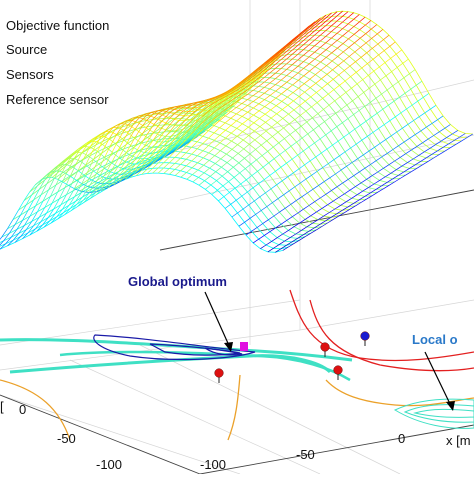 The height and width of the screenshot is (479, 474). What do you see at coordinates (57, 25) in the screenshot?
I see `legend-item-objective: Objective function` at bounding box center [57, 25].